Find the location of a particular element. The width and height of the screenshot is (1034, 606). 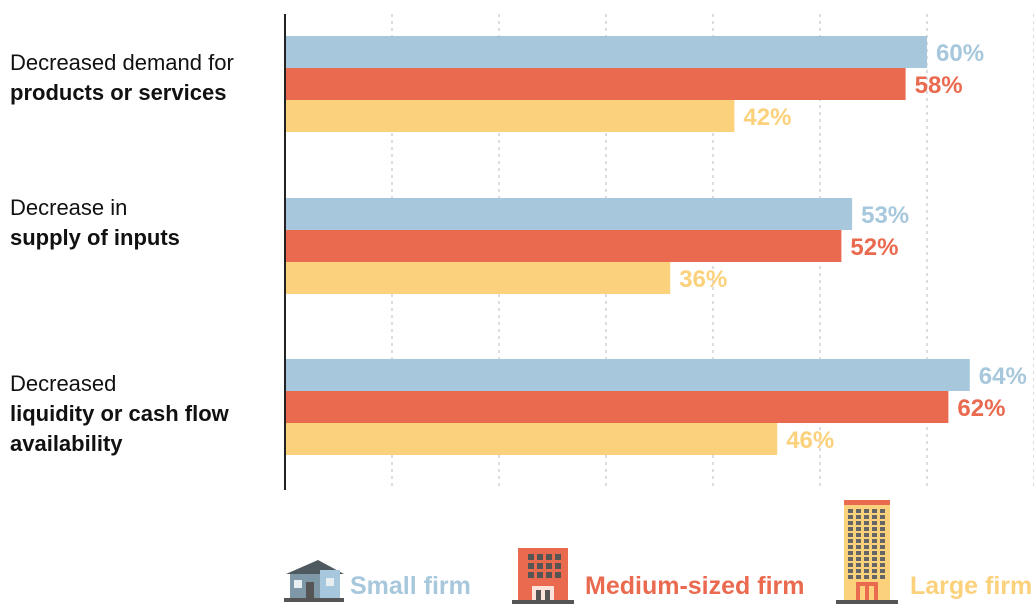

data-label: 42% is located at coordinates (767, 117).